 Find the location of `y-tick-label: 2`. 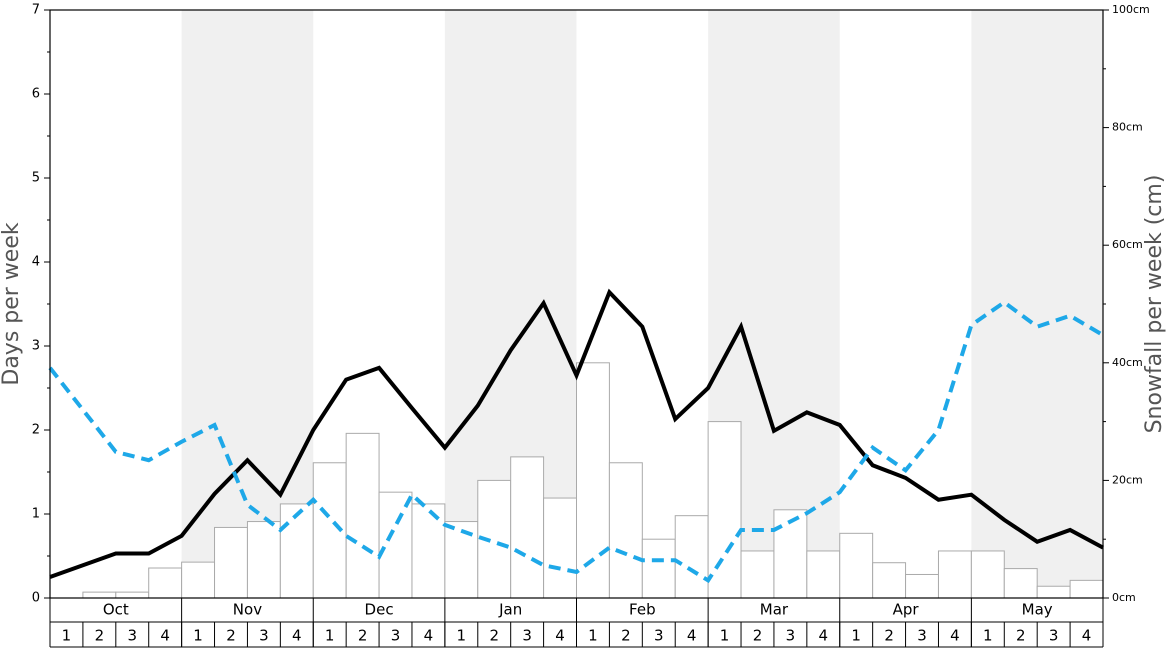

y-tick-label: 2 is located at coordinates (36, 430).